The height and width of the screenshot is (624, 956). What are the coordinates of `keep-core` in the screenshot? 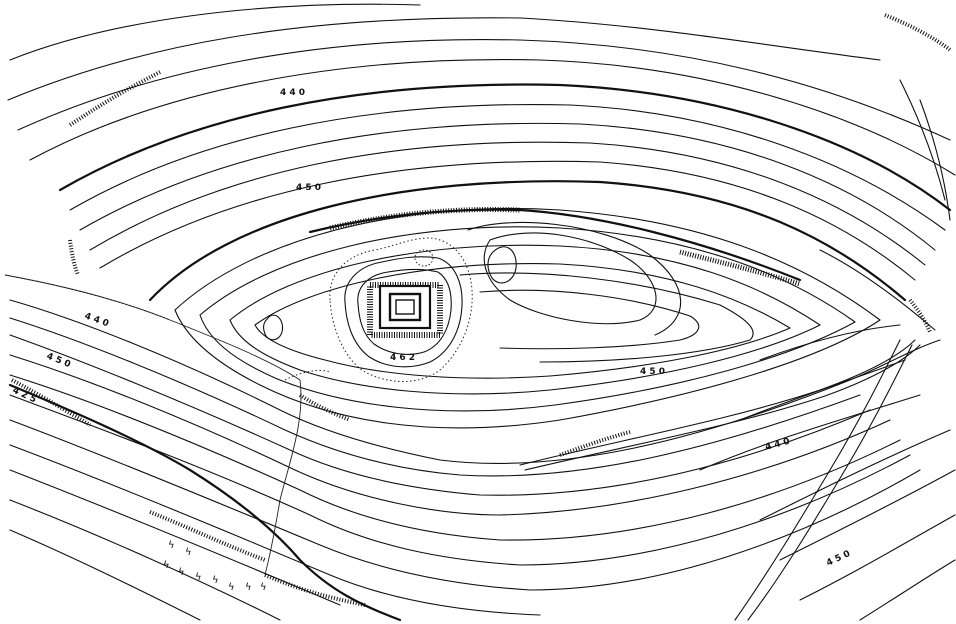 It's located at (405, 307).